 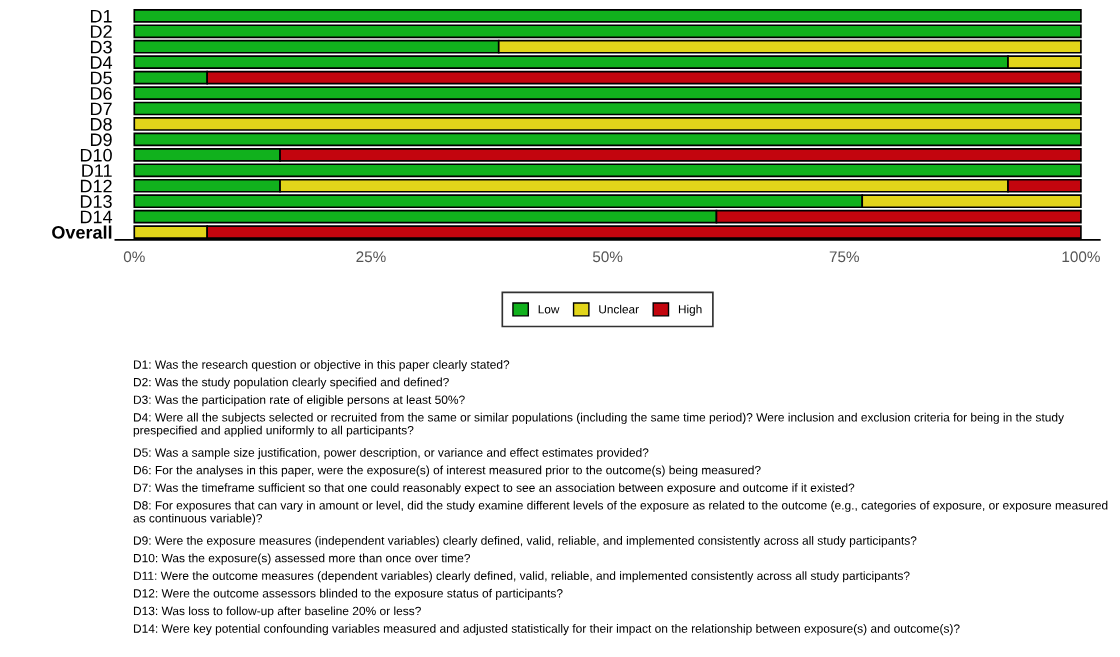 I want to click on text: D6: For the analyses in this paper, were the exposure(s) of interest measured prior to the outcome(s) being measured?, so click(x=447, y=471).